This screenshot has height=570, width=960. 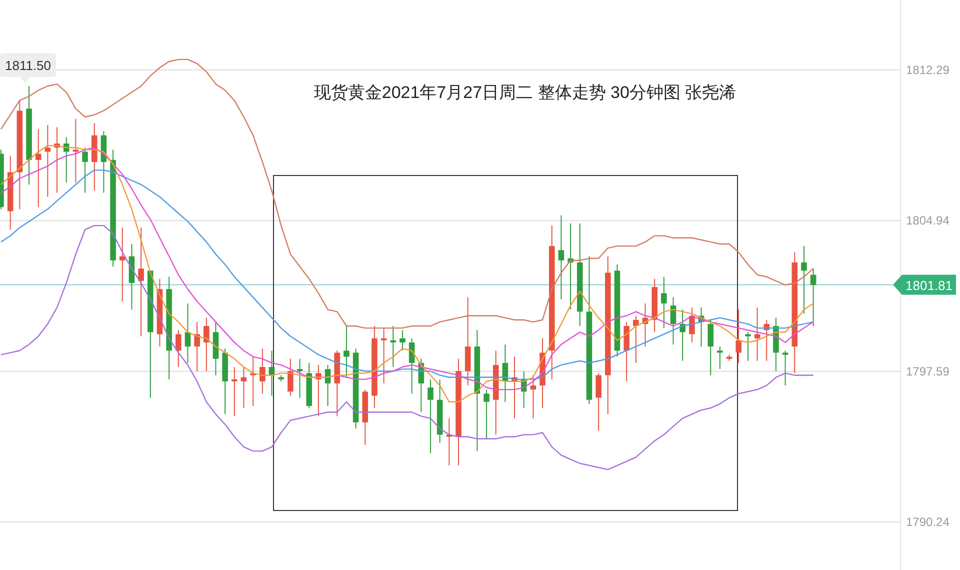 What do you see at coordinates (928, 522) in the screenshot?
I see `y-tick-label: 1790.24` at bounding box center [928, 522].